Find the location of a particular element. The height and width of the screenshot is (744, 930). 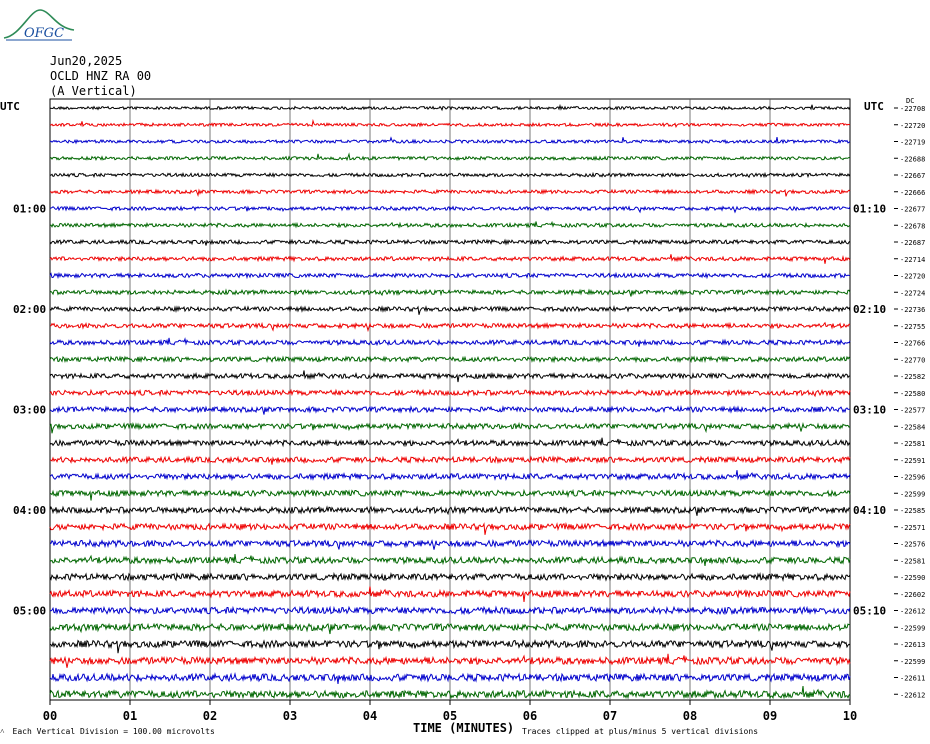

x-tick-label: 09 is located at coordinates (770, 716).